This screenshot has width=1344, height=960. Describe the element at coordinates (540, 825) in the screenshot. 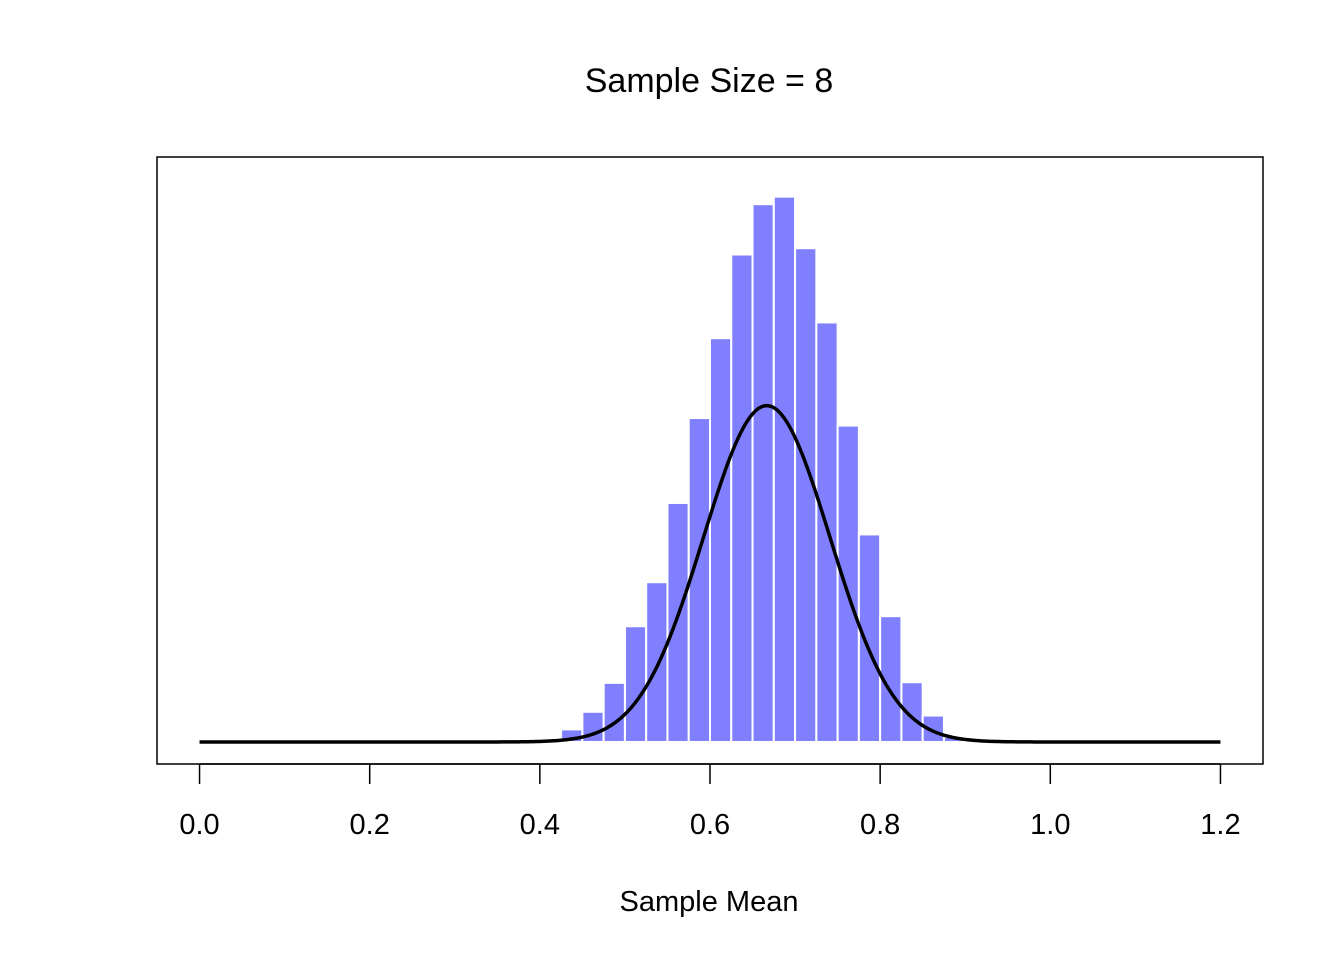

I see `x-tick-label: 0.4` at that location.